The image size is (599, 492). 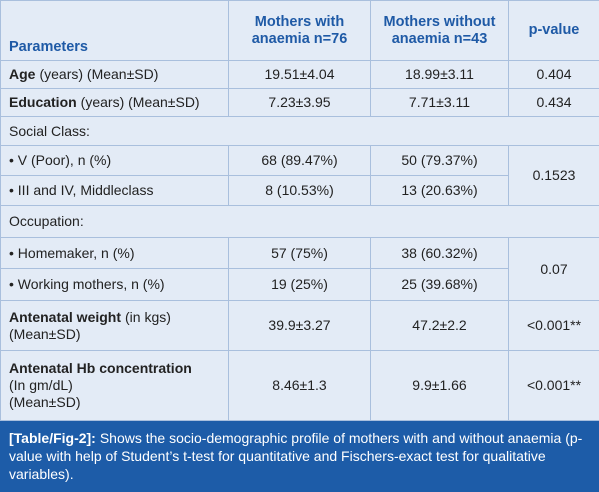 I want to click on value-cell: 47.2±2.2, so click(x=440, y=326).